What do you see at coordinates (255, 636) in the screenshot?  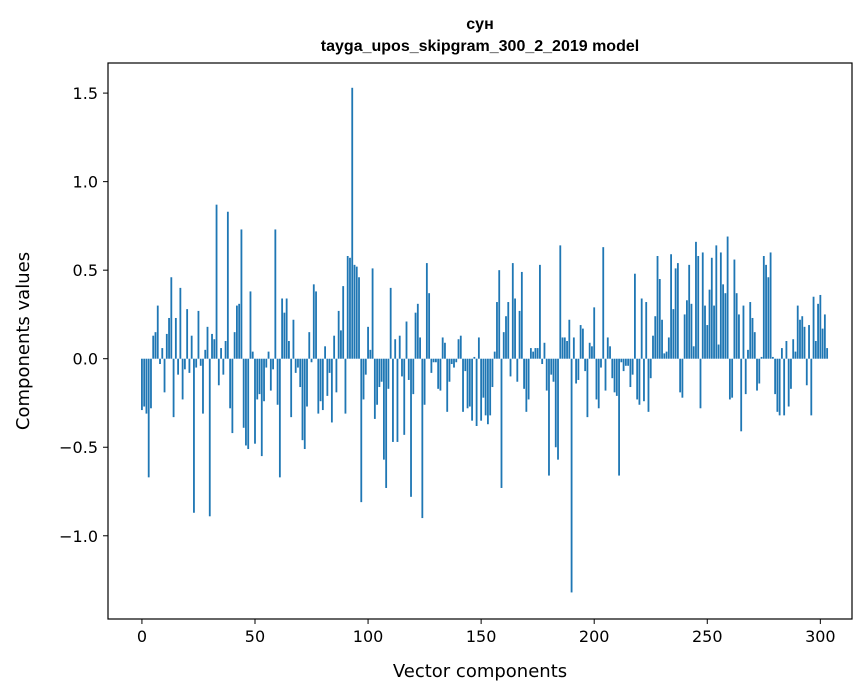 I see `x-tick-label: 50` at bounding box center [255, 636].